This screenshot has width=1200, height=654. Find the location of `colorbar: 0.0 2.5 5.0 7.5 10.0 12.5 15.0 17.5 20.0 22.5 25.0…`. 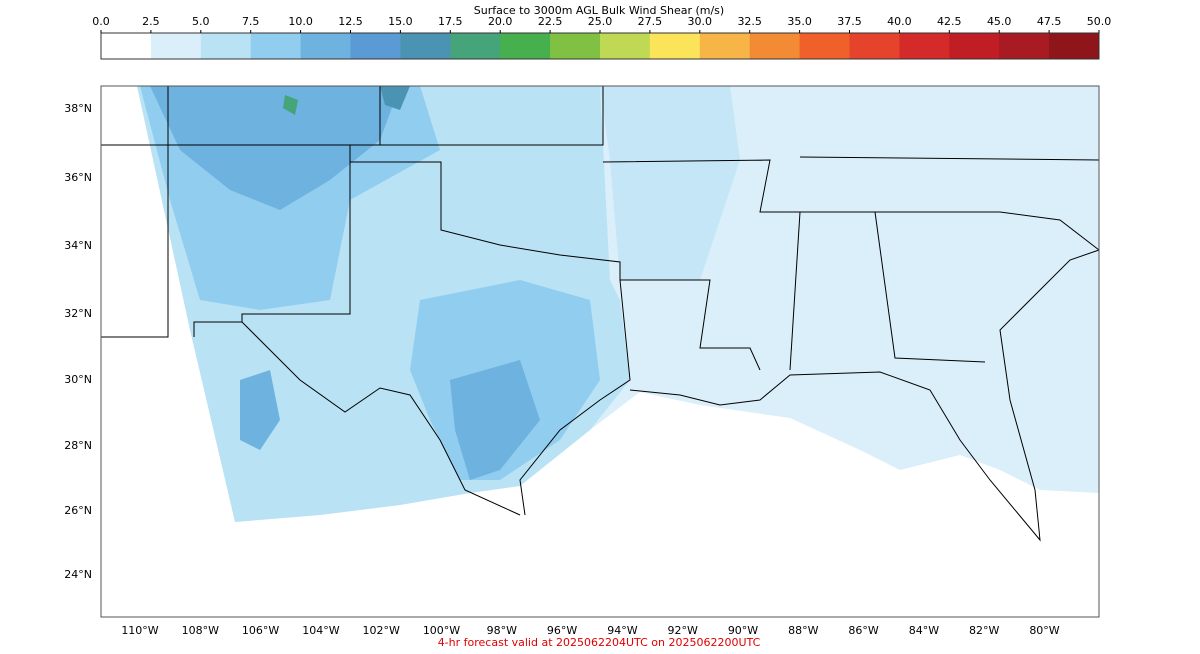

colorbar: 0.0 2.5 5.0 7.5 10.0 12.5 15.0 17.5 20.0 22.5 25.0… is located at coordinates (602, 37).